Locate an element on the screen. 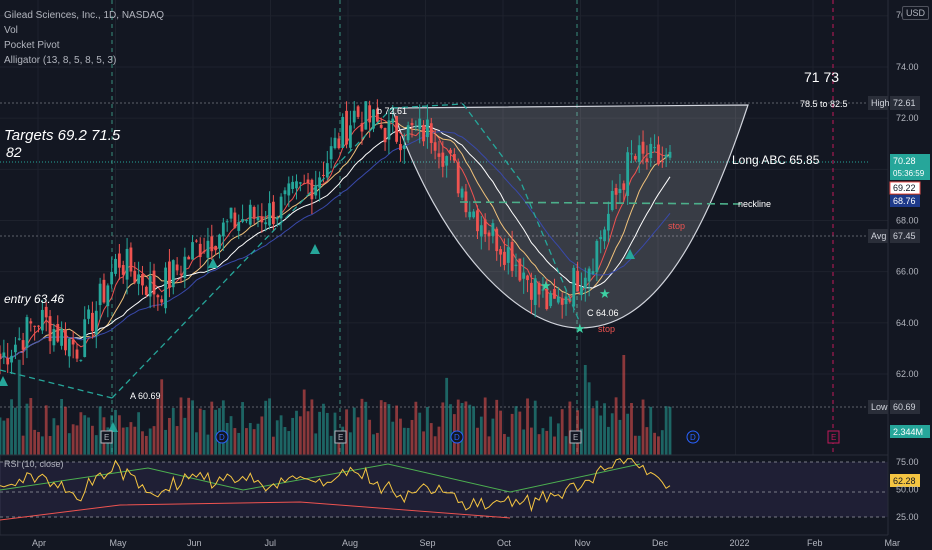  time-tick: Feb is located at coordinates (815, 543).